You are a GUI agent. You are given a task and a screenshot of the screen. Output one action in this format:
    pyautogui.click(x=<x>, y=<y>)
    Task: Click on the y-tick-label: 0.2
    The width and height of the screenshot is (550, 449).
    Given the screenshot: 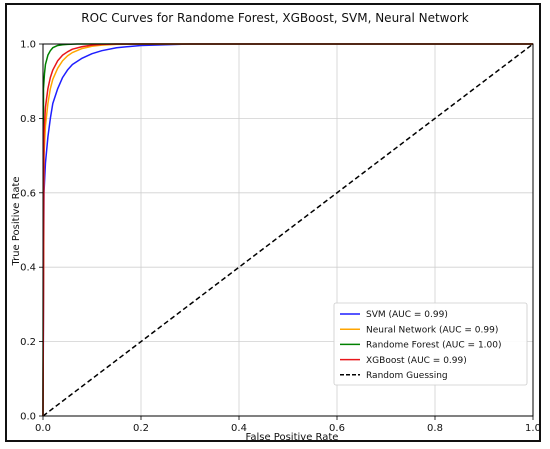 What is the action you would take?
    pyautogui.click(x=28, y=342)
    